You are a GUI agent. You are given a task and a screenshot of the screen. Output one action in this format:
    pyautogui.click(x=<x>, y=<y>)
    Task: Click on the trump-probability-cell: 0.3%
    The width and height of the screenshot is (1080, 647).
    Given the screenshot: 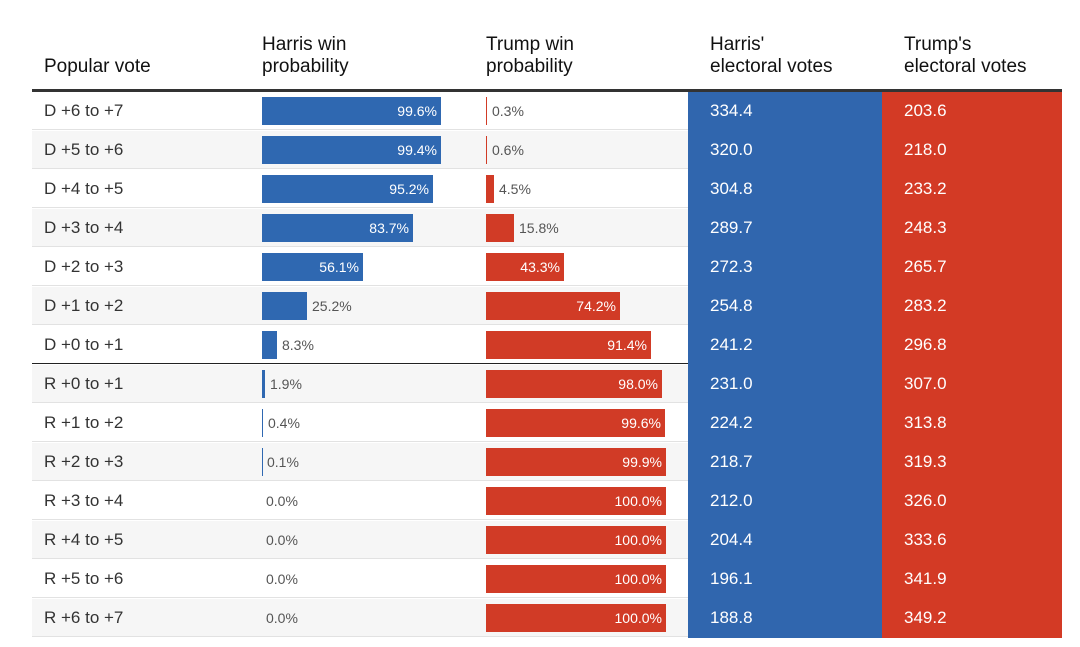 What is the action you would take?
    pyautogui.click(x=596, y=111)
    